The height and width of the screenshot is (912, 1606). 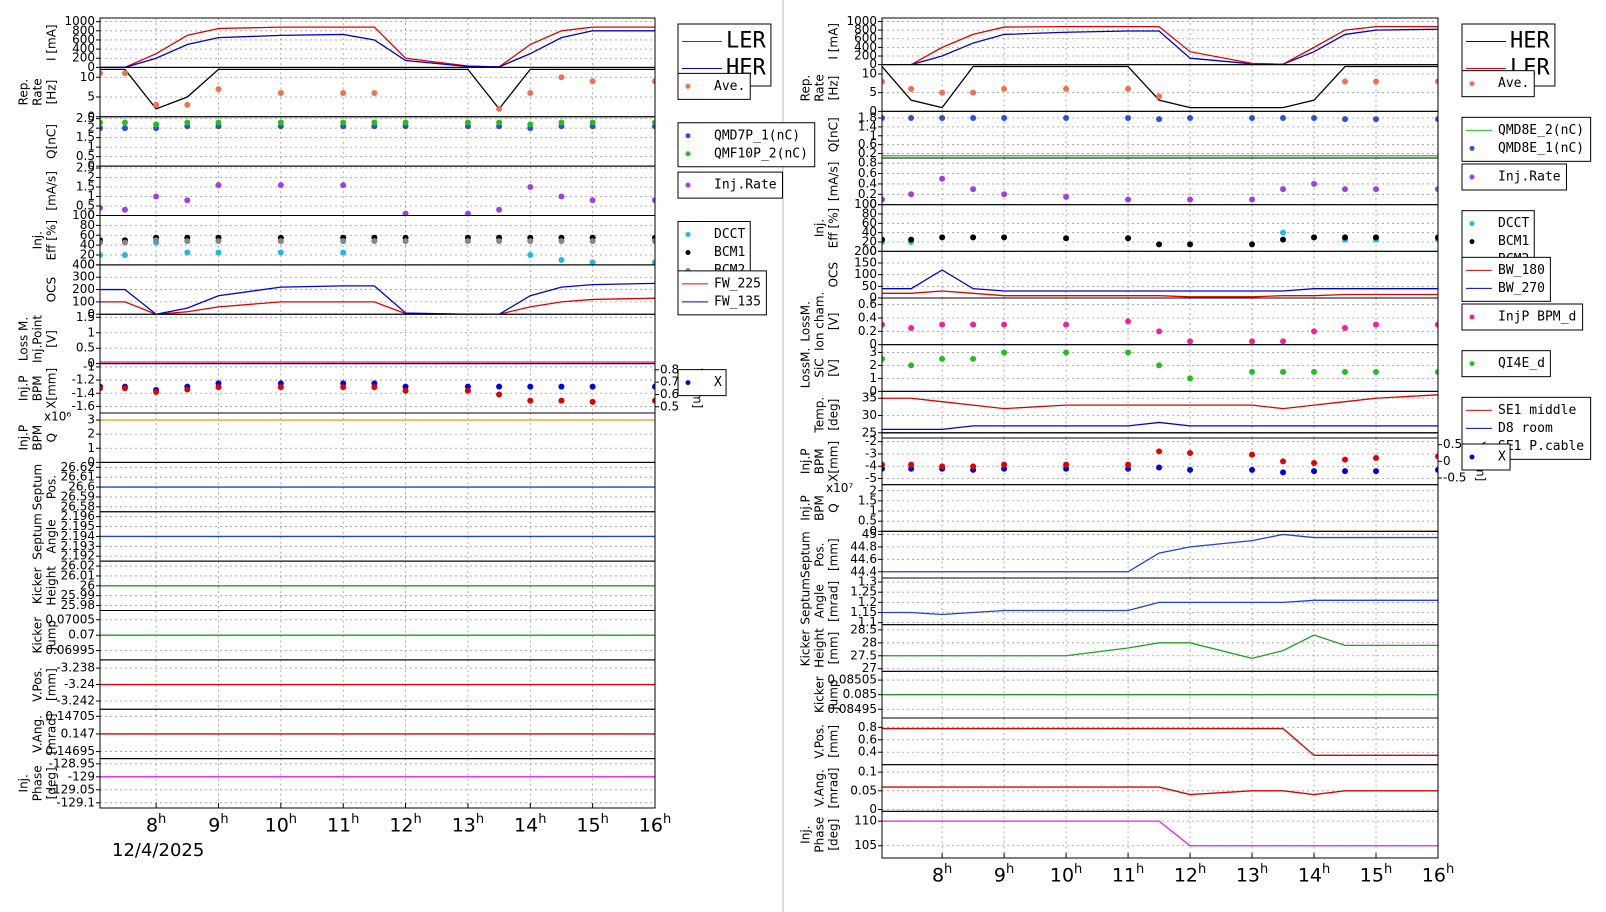 What do you see at coordinates (83, 277) in the screenshot?
I see `y-tick-label: 300` at bounding box center [83, 277].